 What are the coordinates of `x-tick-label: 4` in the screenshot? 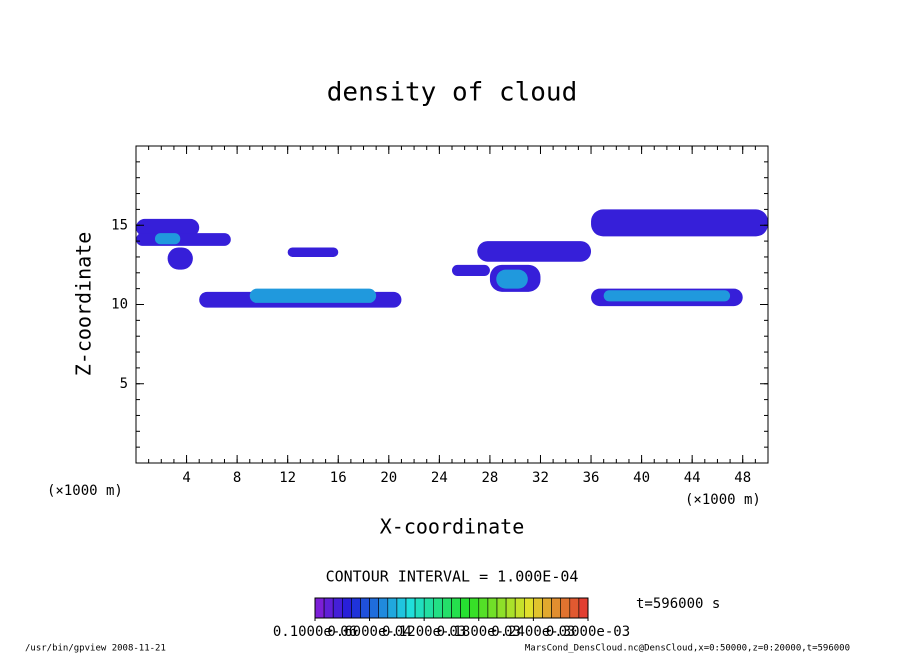 It's located at (186, 478).